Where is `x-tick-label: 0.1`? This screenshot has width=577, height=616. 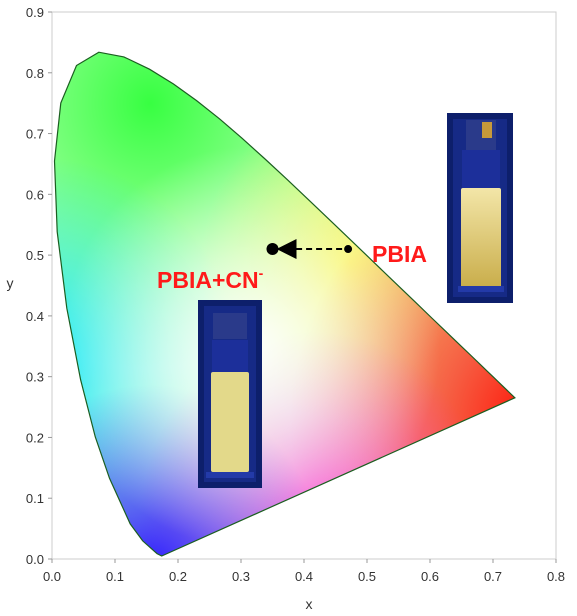
x-tick-label: 0.1 is located at coordinates (115, 576).